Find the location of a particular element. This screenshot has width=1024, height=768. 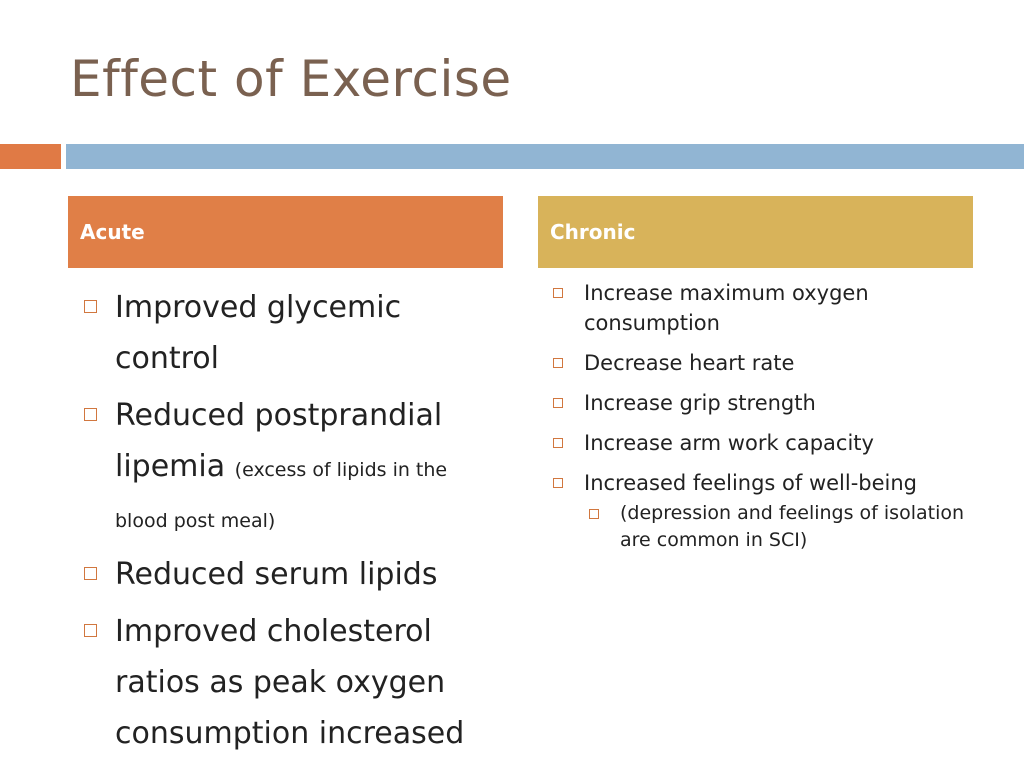

accent-bar-orange is located at coordinates (30, 156).